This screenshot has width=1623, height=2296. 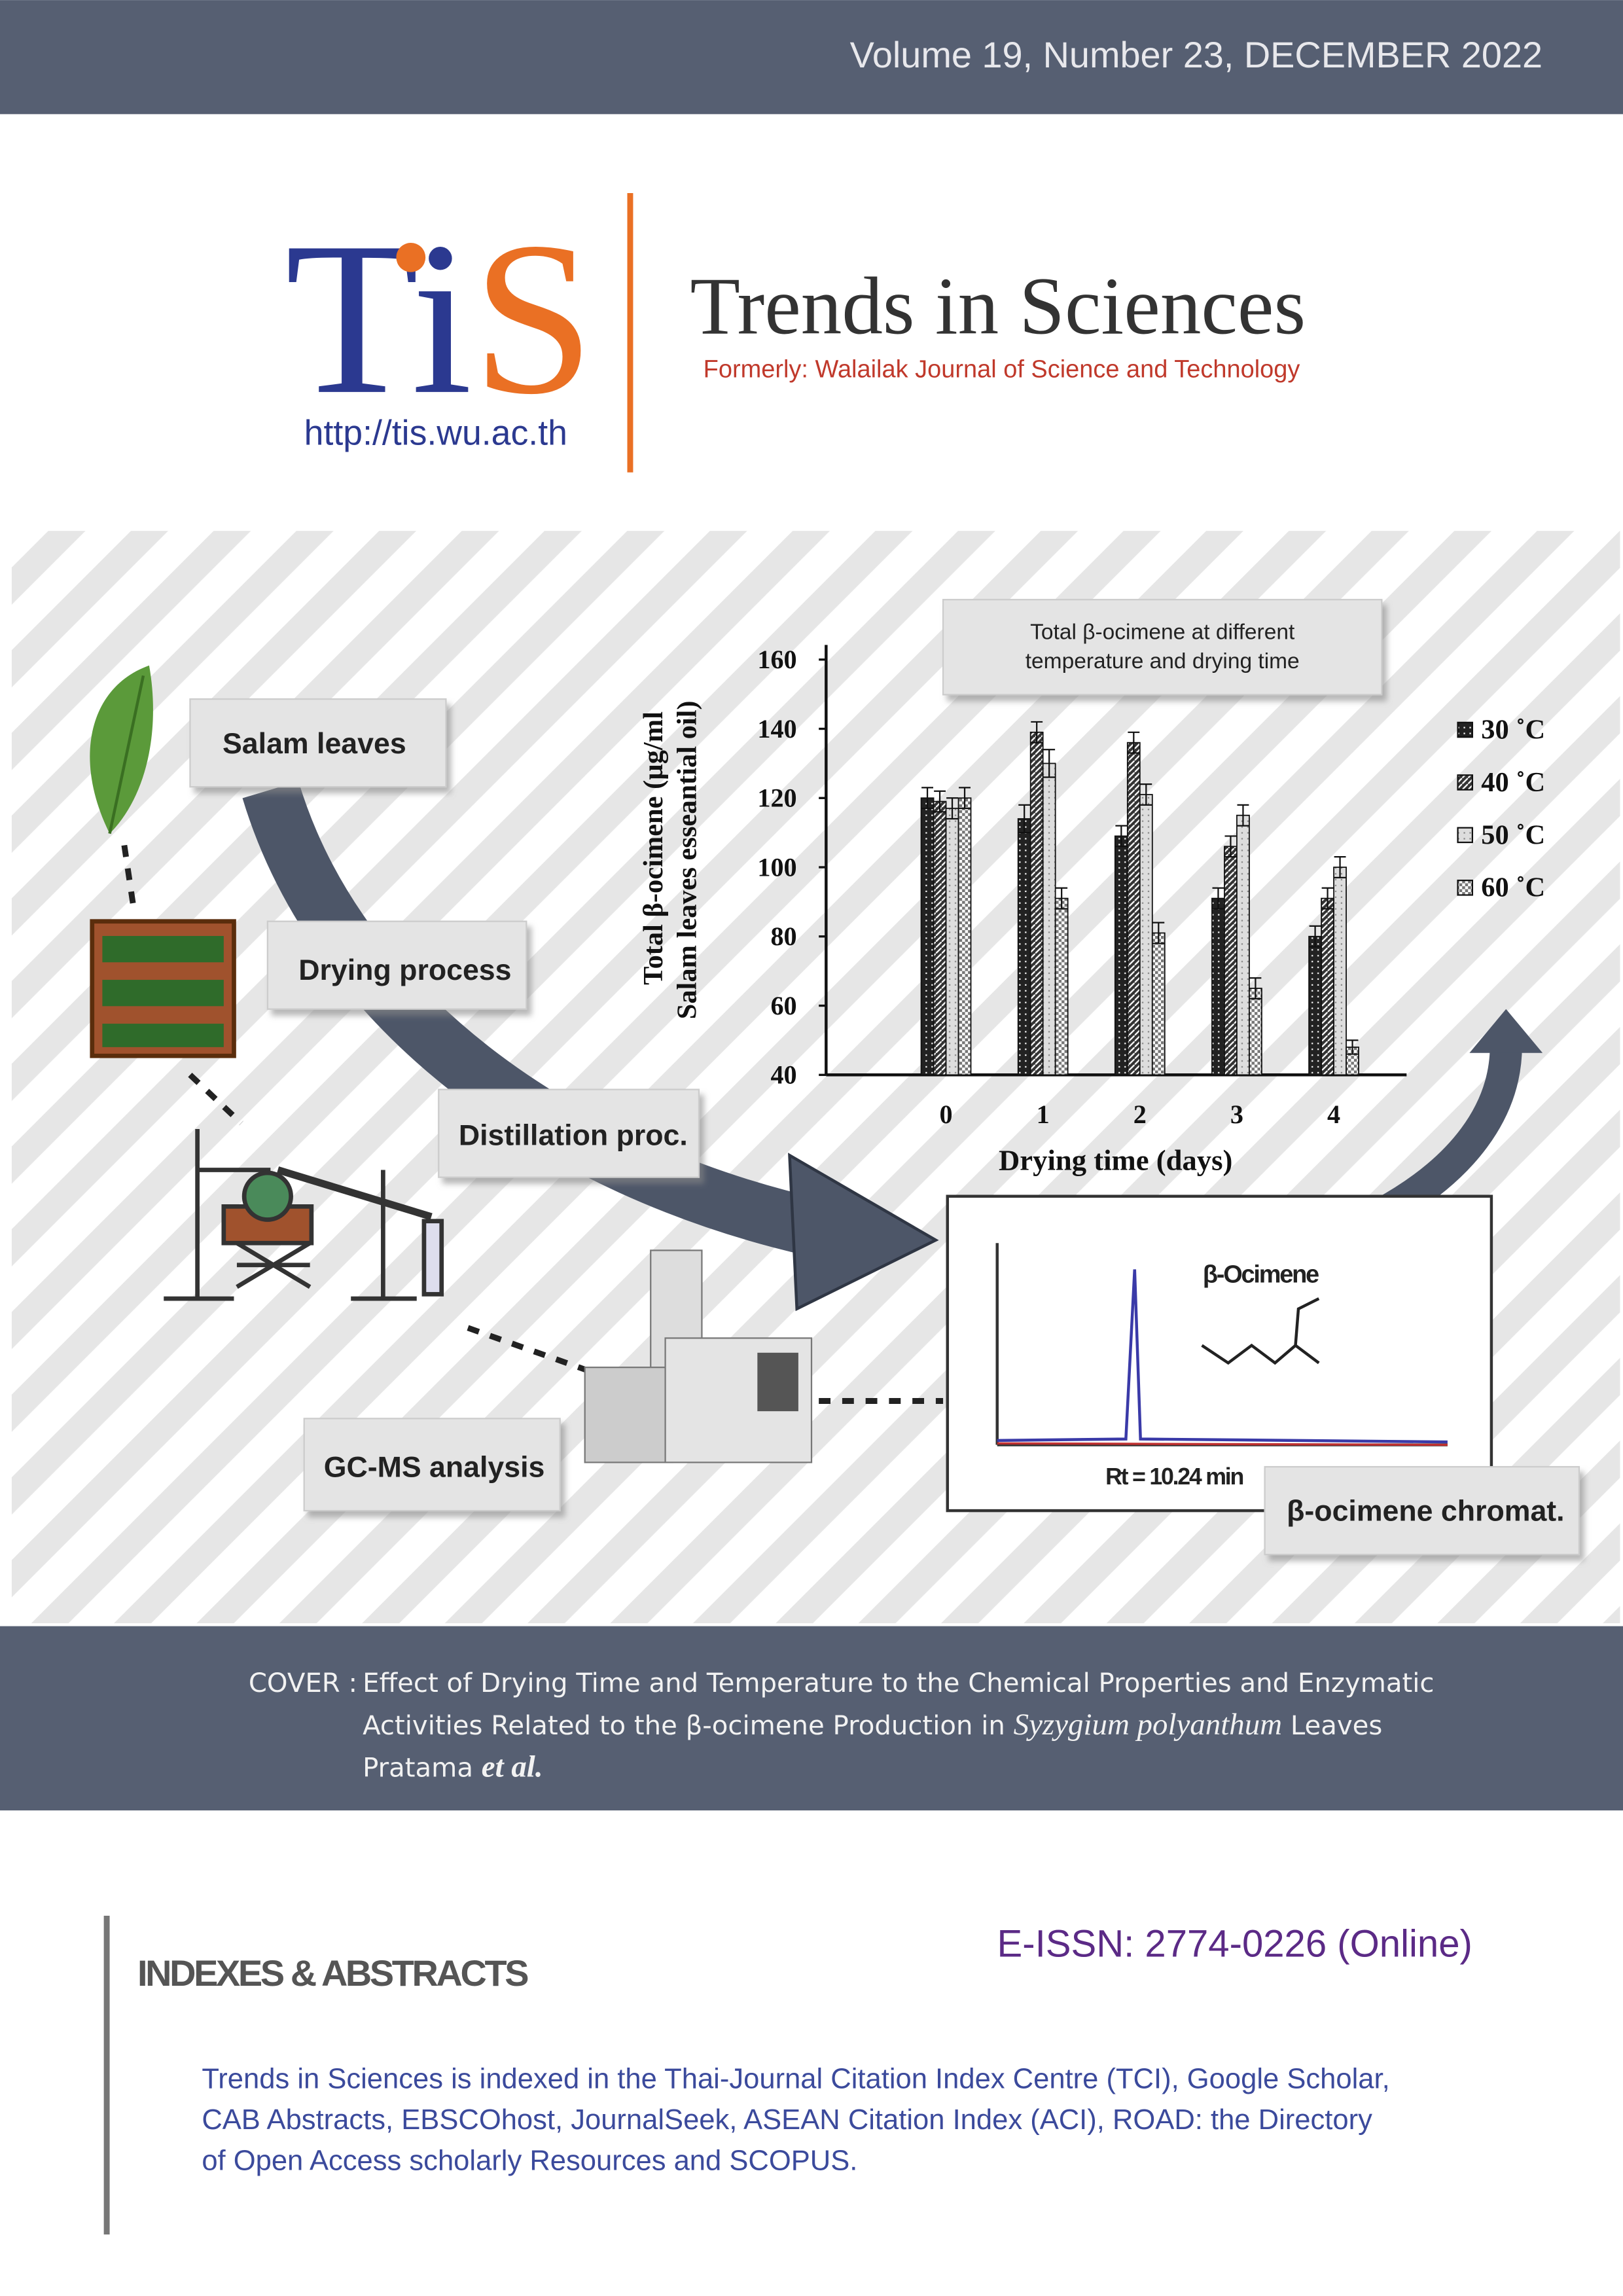 I want to click on molecule, so click(x=1261, y=1331).